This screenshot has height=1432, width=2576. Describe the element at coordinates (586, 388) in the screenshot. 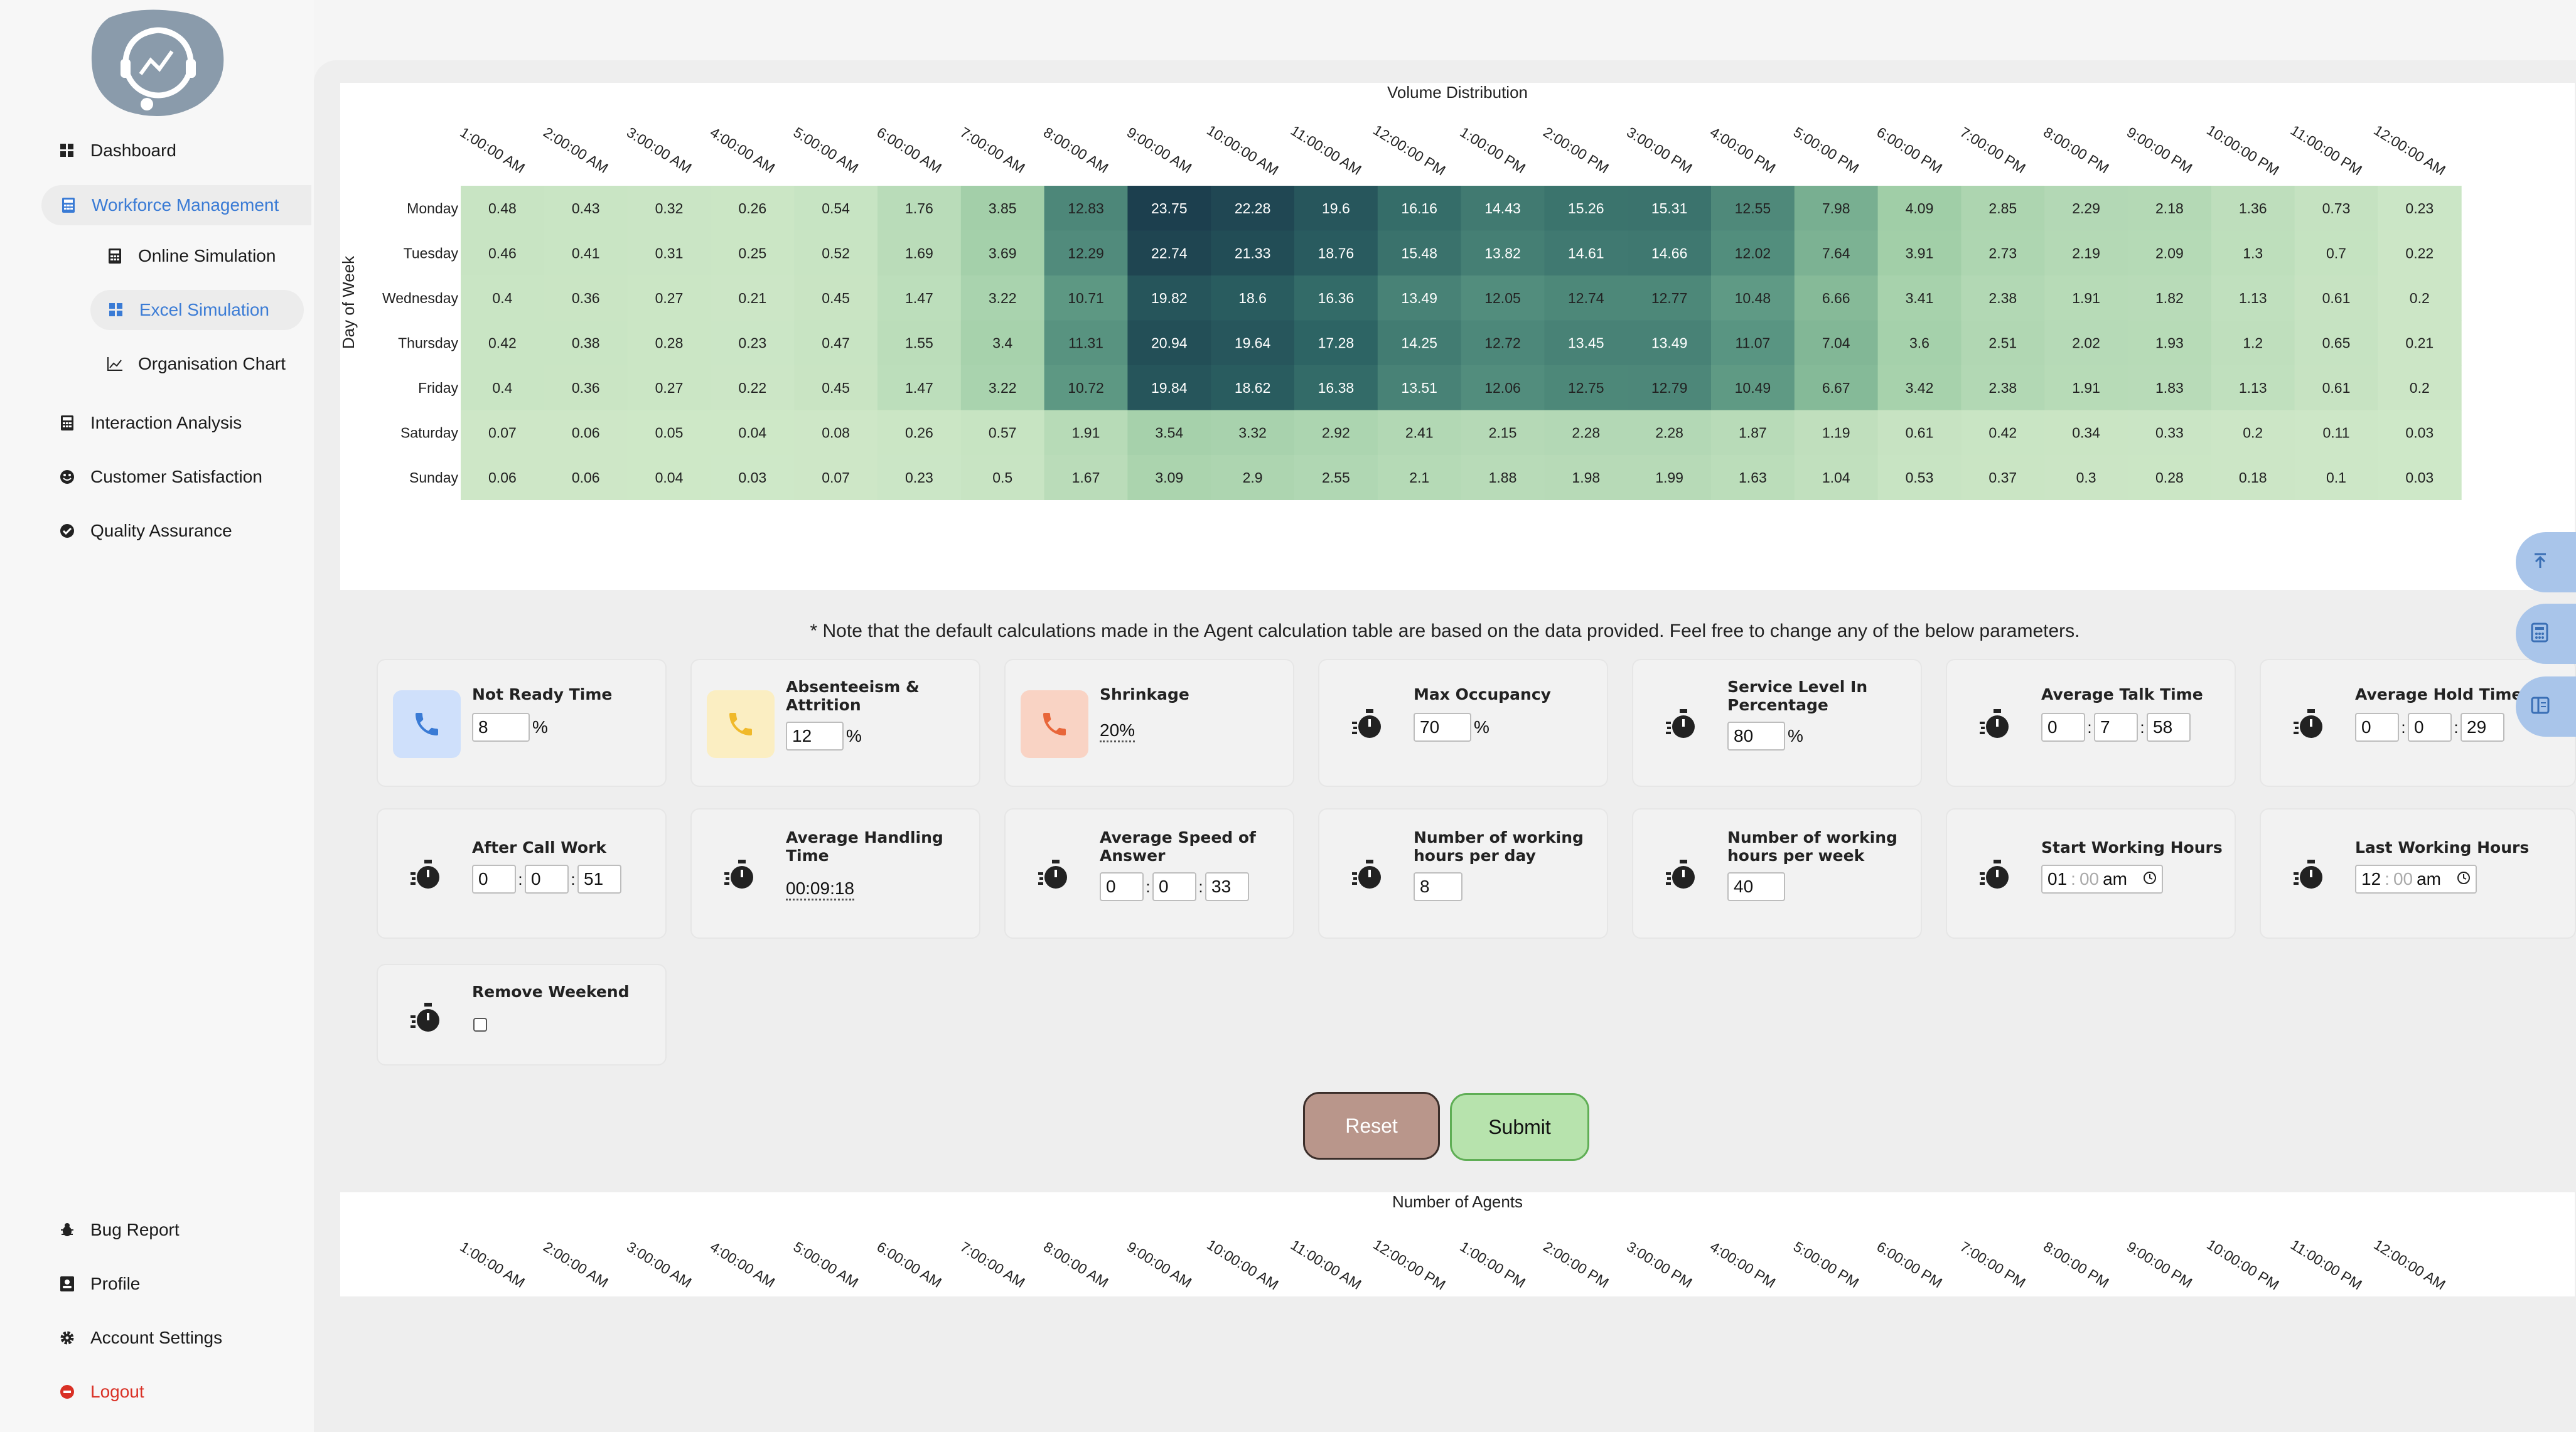

I see `heatmap-cell-label: 0.36` at that location.